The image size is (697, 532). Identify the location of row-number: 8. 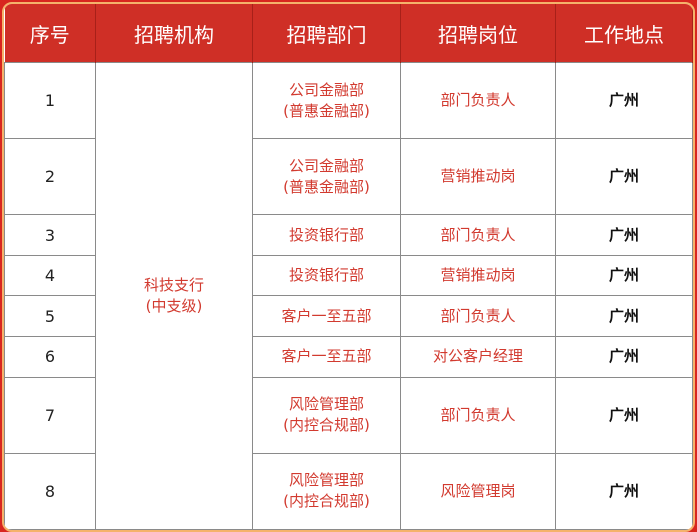
(50, 491).